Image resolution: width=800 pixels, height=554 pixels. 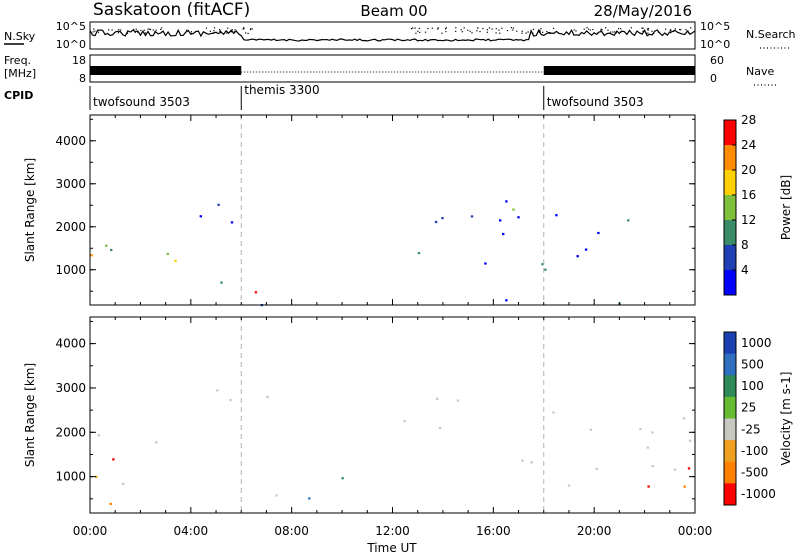 I want to click on y-tick-label: 3000, so click(x=70, y=388).